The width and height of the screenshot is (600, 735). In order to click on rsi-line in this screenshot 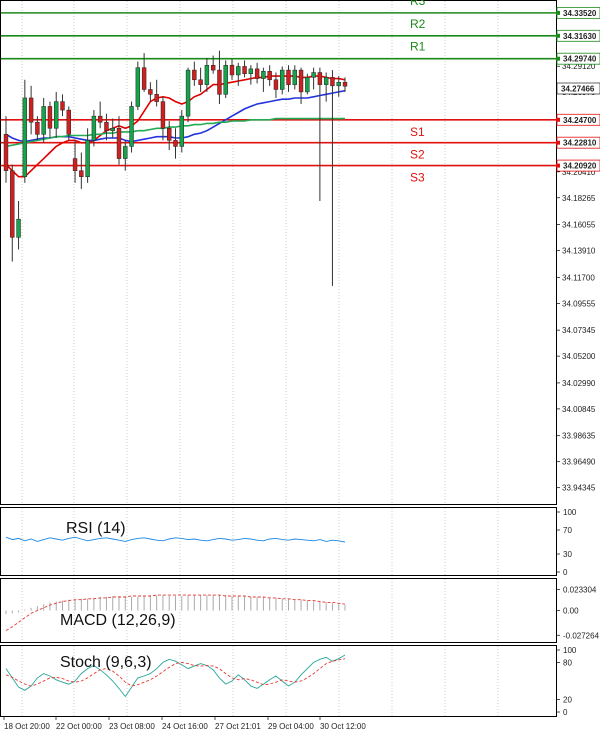, I will do `click(175, 539)`.